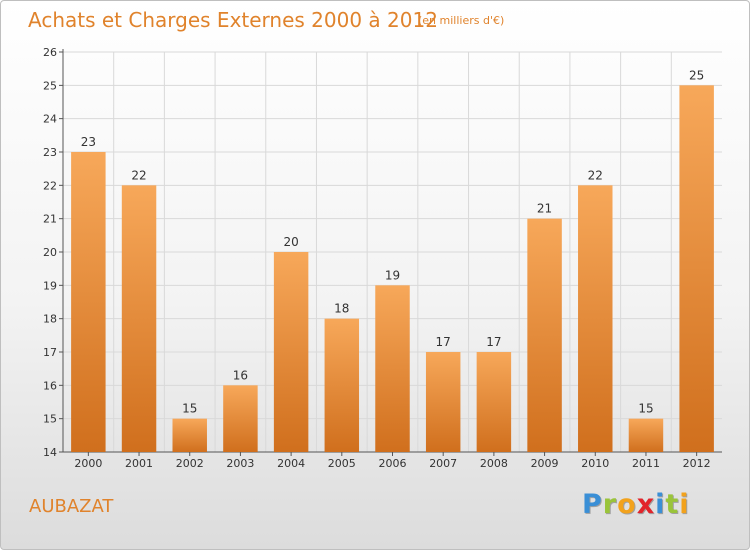 The image size is (750, 550). What do you see at coordinates (139, 463) in the screenshot?
I see `x-tick-label-2001: 2001` at bounding box center [139, 463].